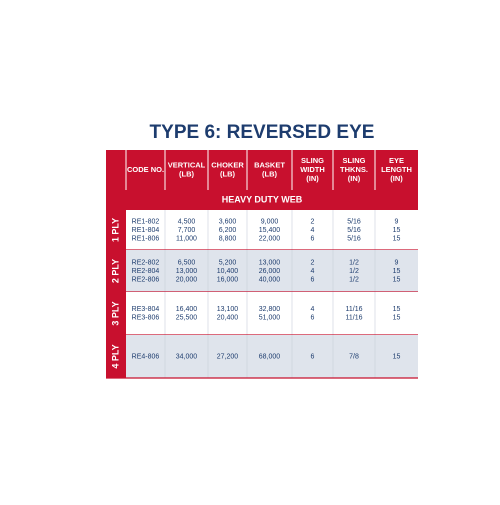 This screenshot has width=500, height=505. Describe the element at coordinates (187, 262) in the screenshot. I see `cell: 6,500` at that location.